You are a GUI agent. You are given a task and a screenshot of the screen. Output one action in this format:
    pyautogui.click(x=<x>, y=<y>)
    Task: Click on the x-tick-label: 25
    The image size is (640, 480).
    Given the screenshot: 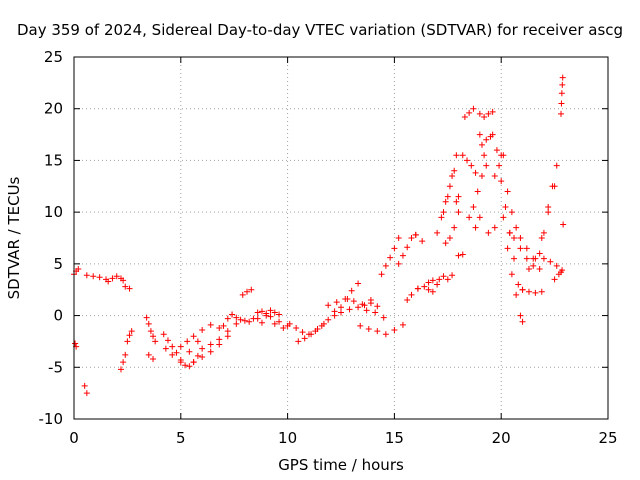 What is the action you would take?
    pyautogui.click(x=607, y=438)
    